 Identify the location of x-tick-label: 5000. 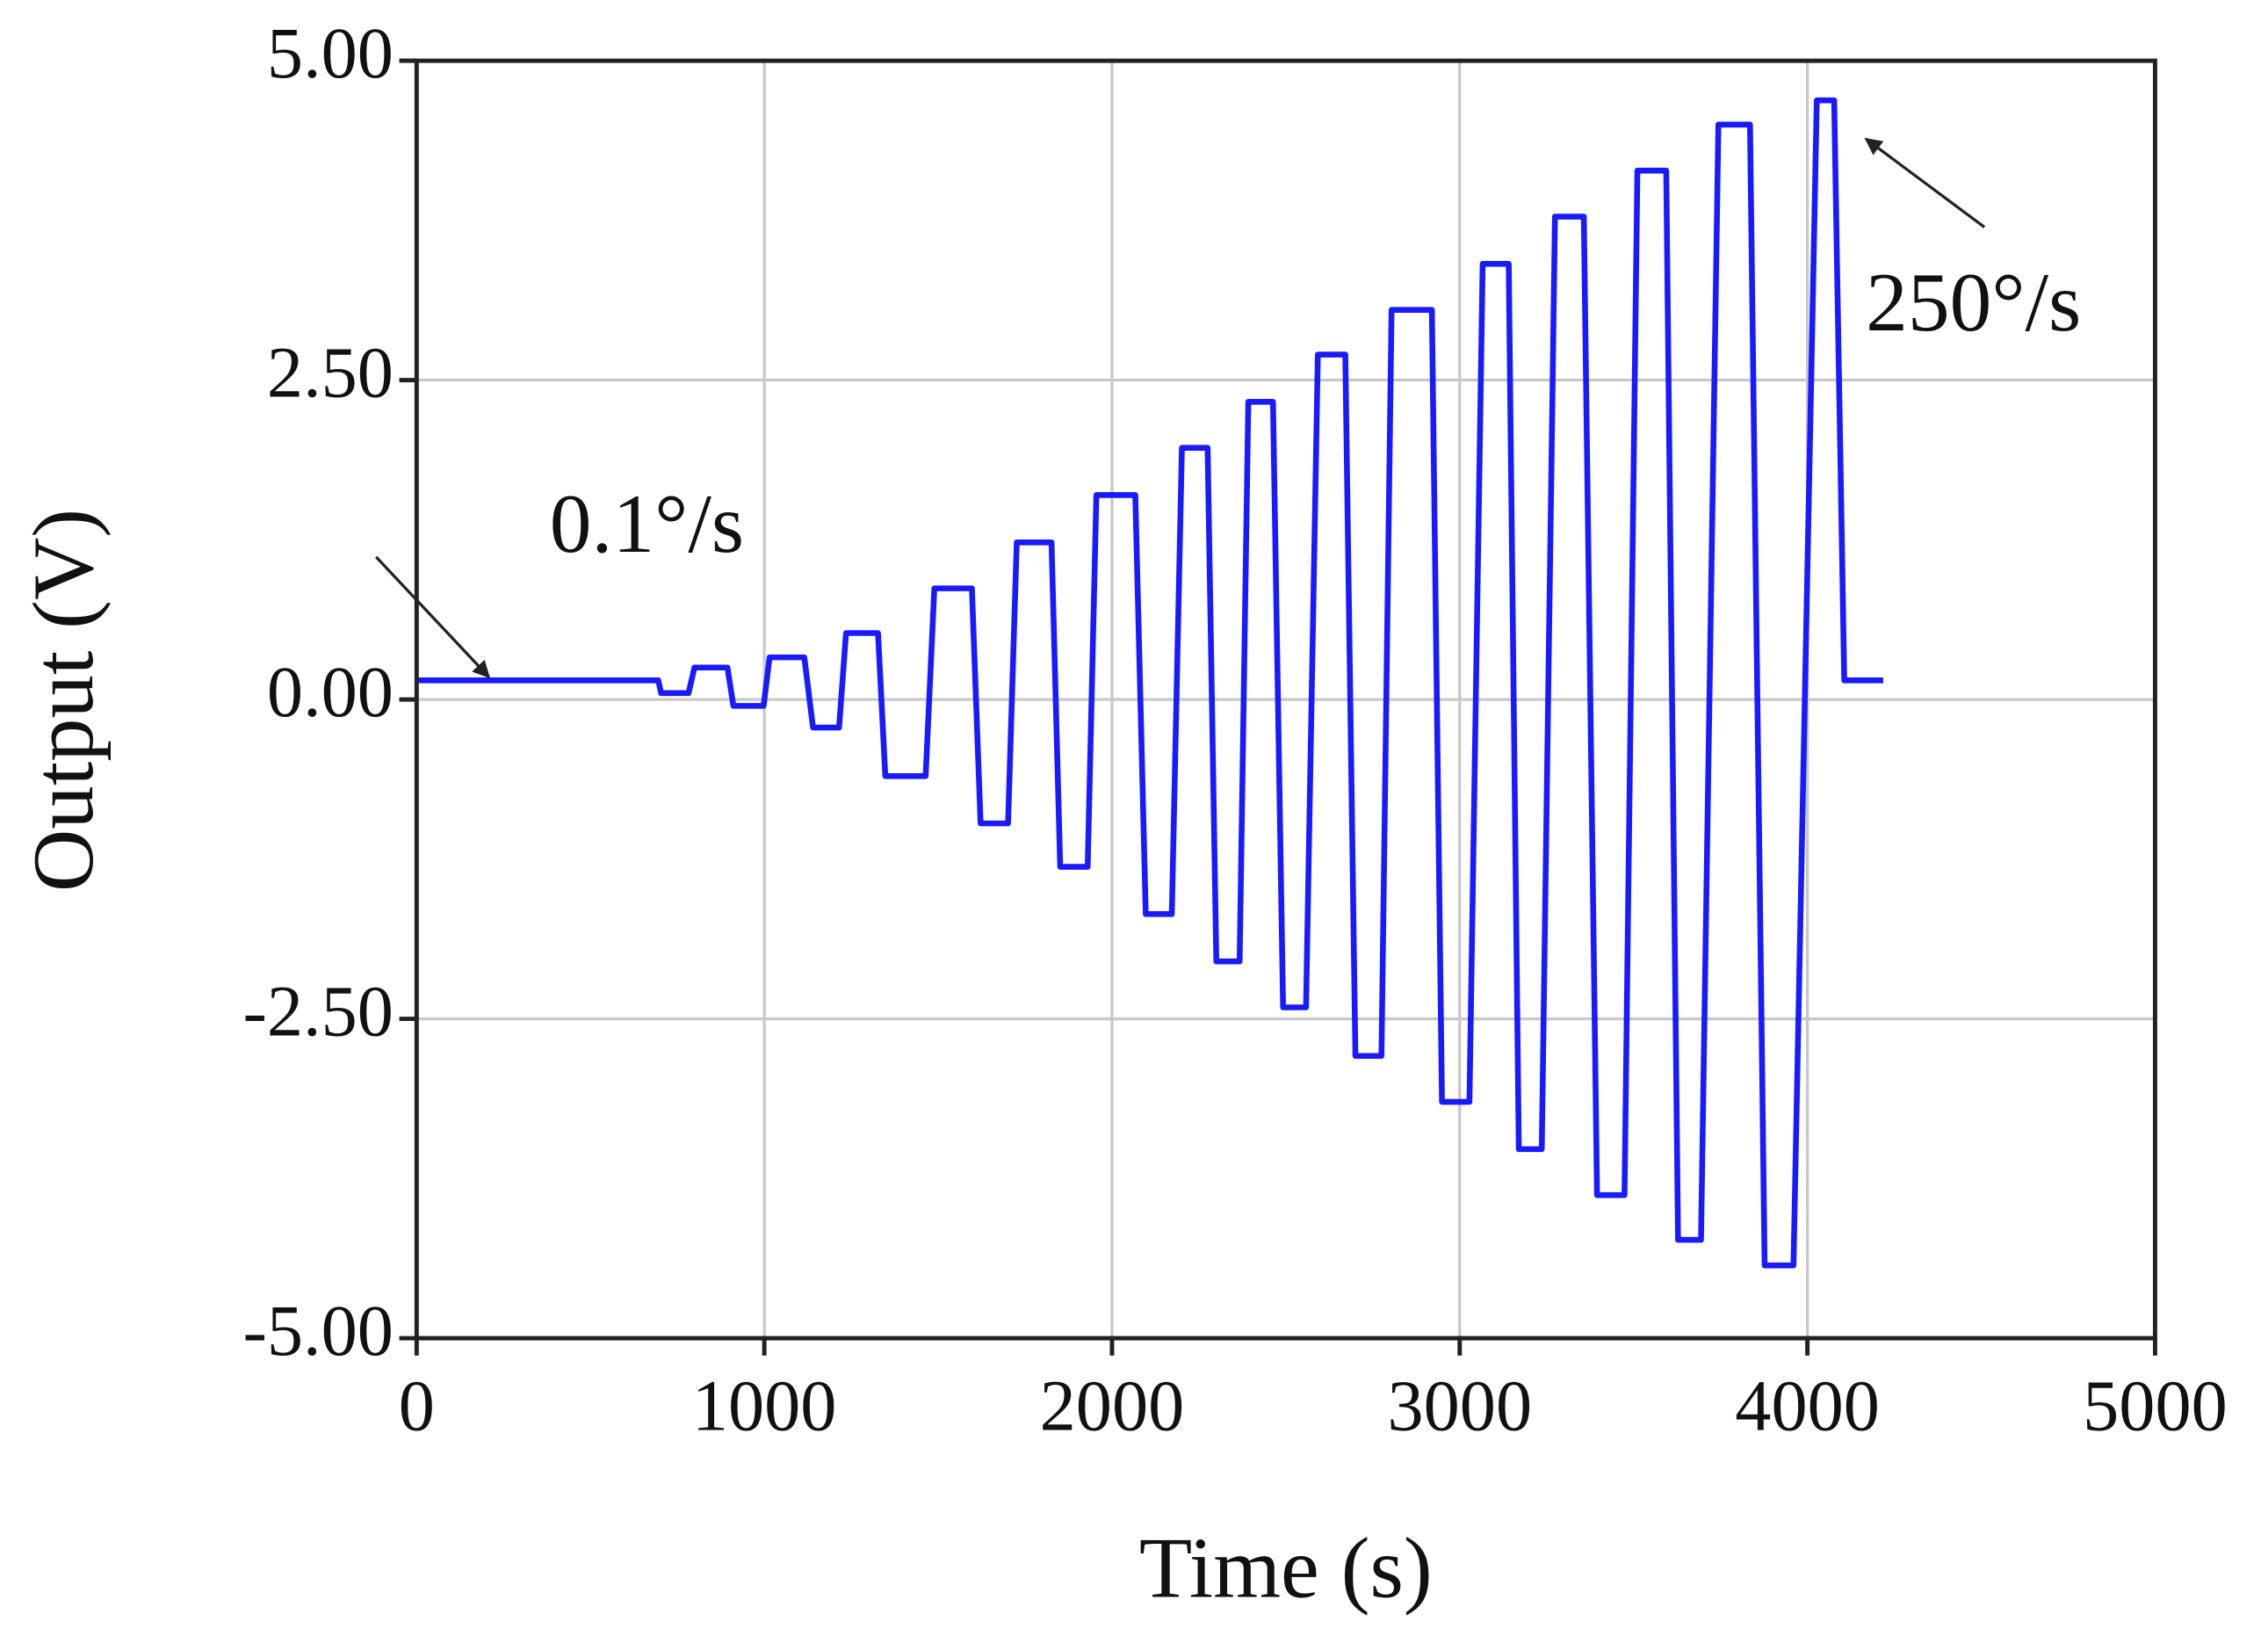
(2156, 1406).